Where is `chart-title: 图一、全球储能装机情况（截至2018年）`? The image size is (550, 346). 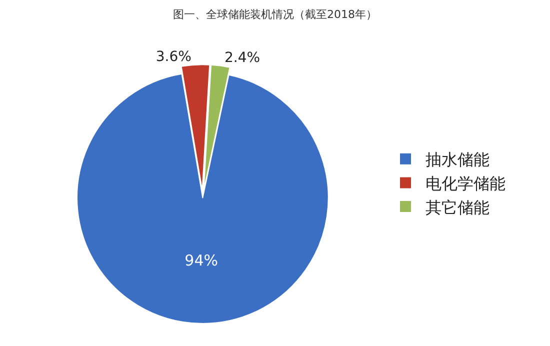 chart-title: 图一、全球储能装机情况（截至2018年） is located at coordinates (275, 15).